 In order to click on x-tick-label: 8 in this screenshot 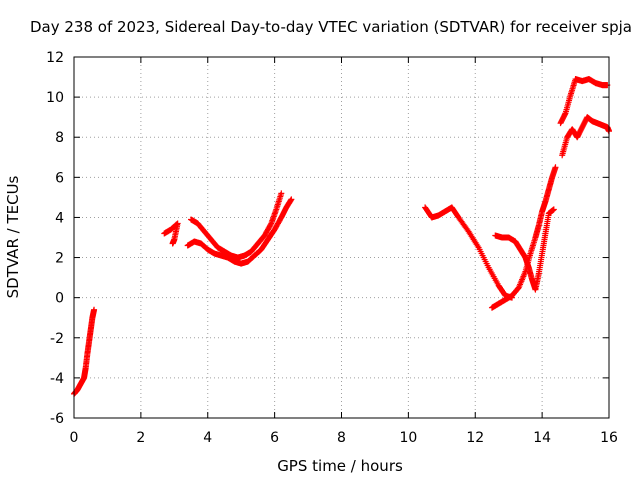, I will do `click(341, 438)`.